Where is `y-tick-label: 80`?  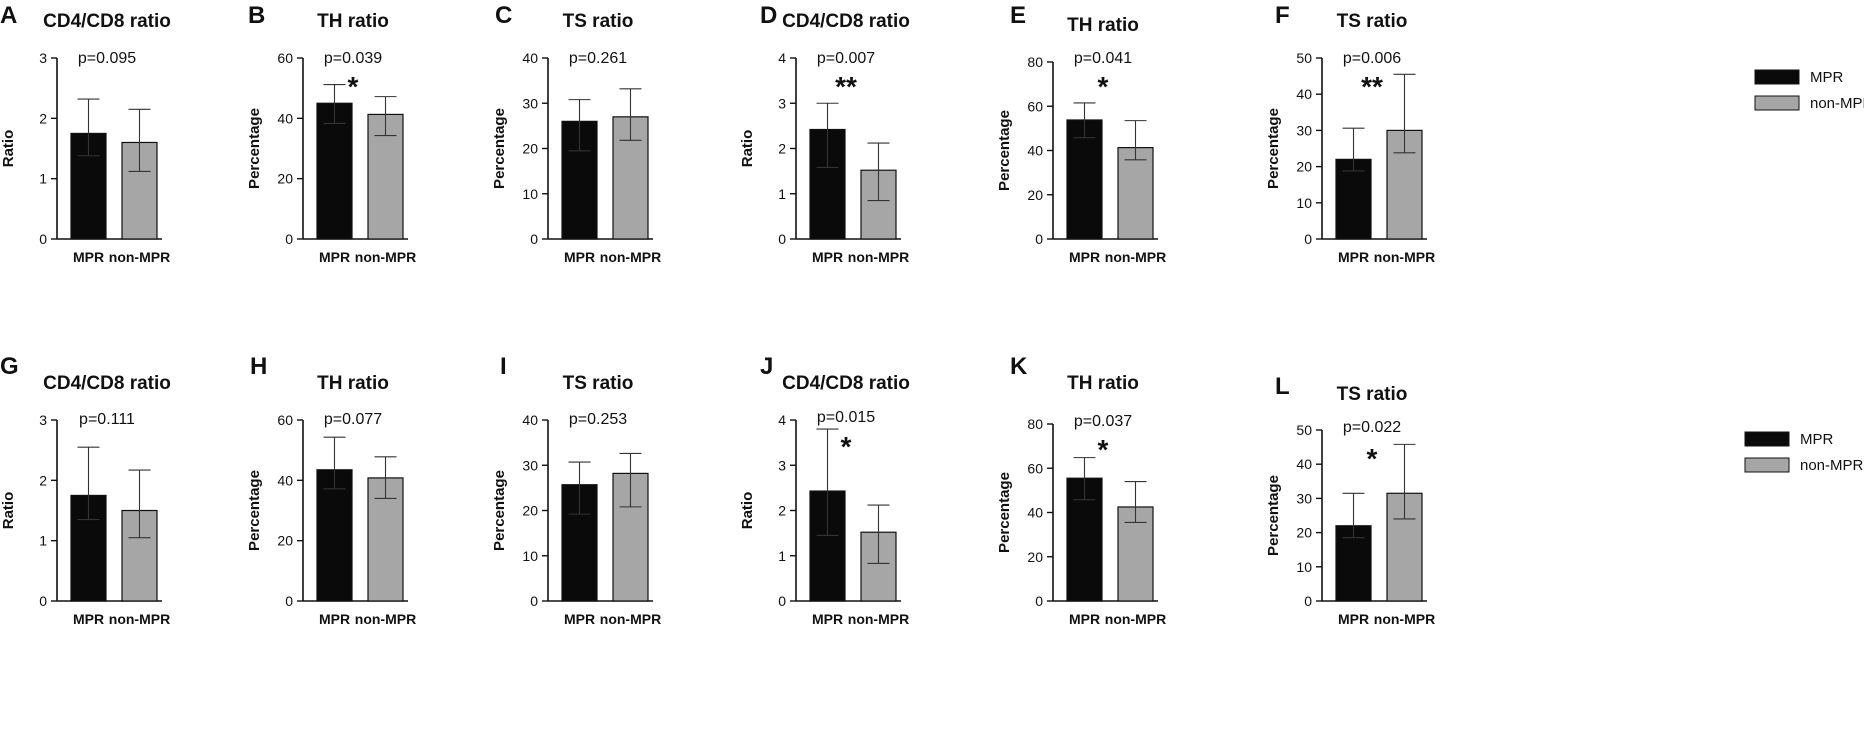 y-tick-label: 80 is located at coordinates (1035, 424).